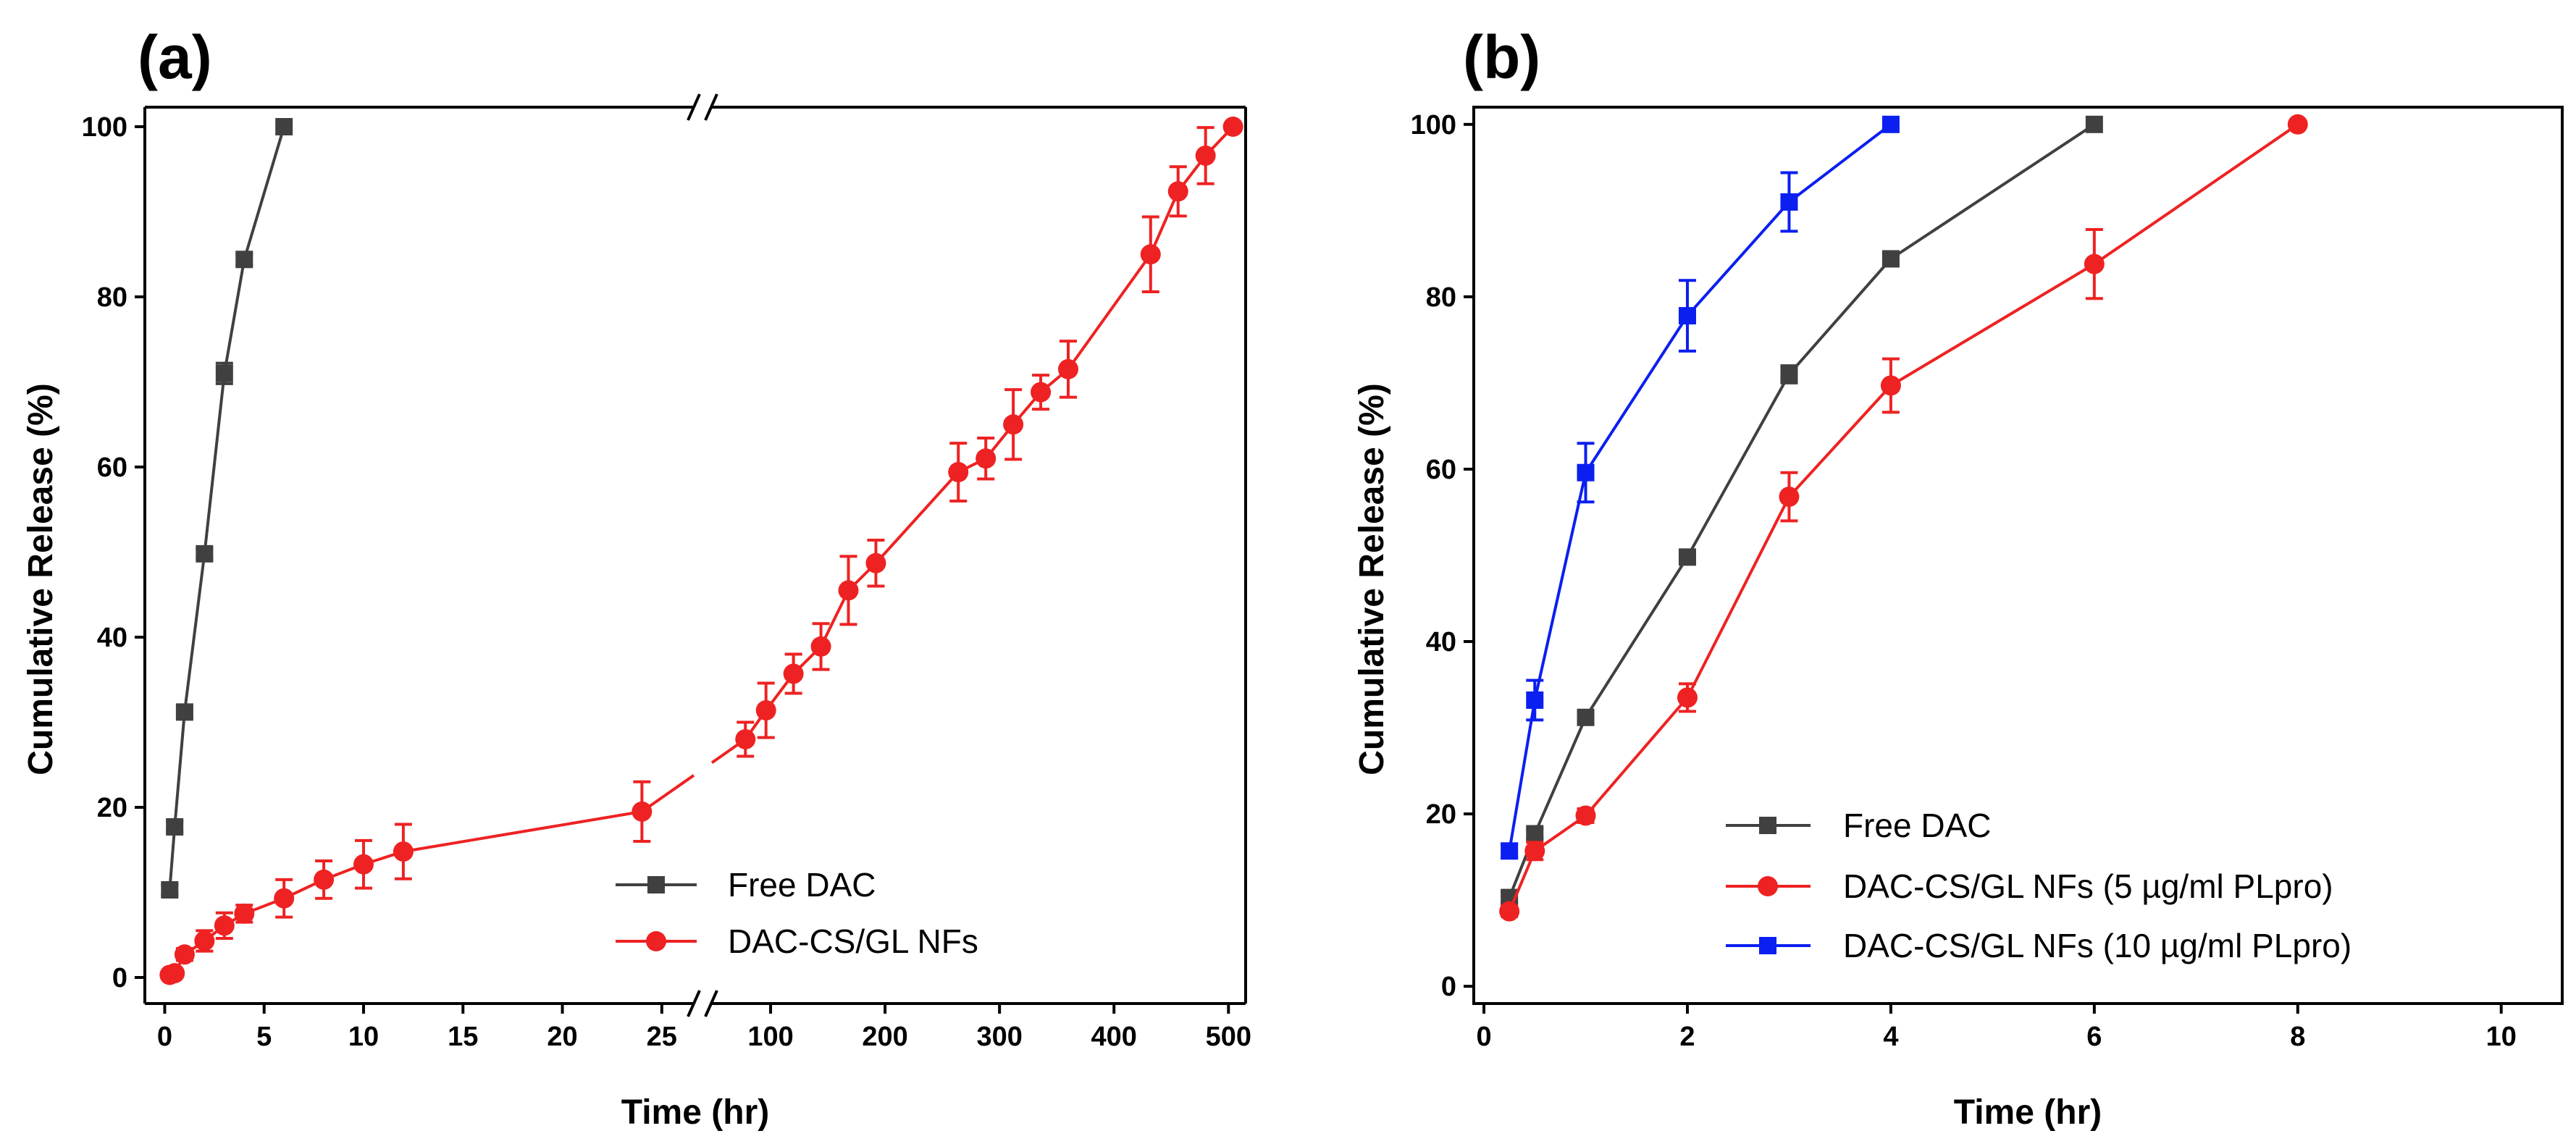  I want to click on legend-b-free-dac-label: Free DAC, so click(1917, 825).